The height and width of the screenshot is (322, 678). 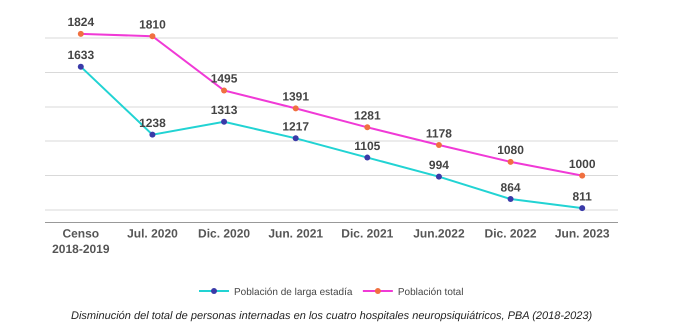 What do you see at coordinates (439, 165) in the screenshot?
I see `data-label: 994` at bounding box center [439, 165].